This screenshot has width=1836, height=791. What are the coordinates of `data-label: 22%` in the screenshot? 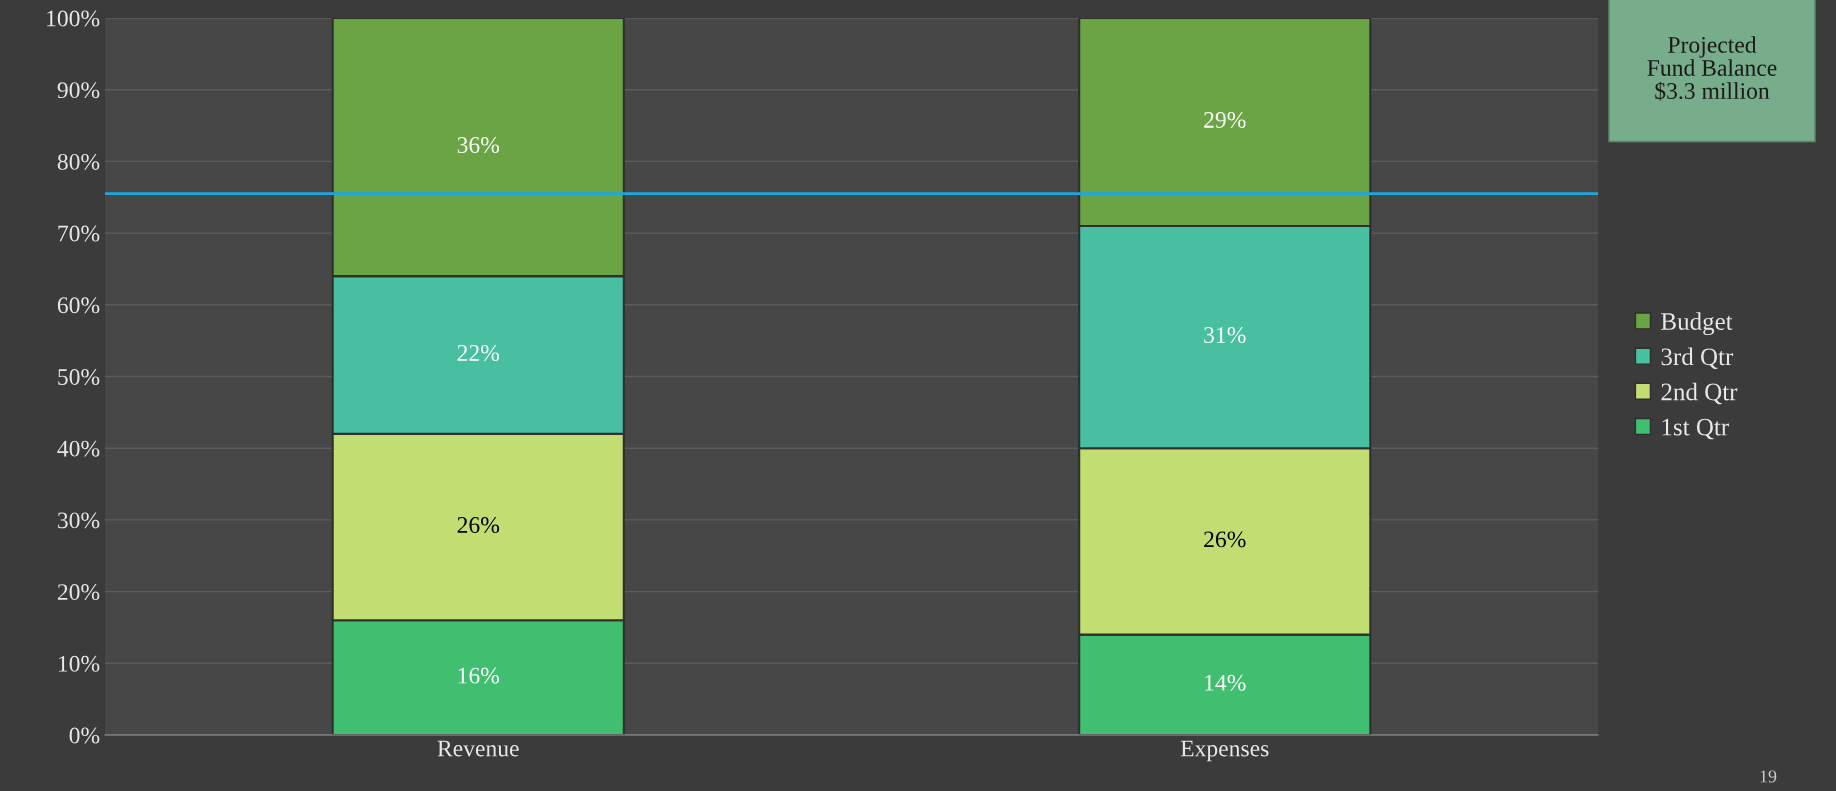 It's located at (478, 352).